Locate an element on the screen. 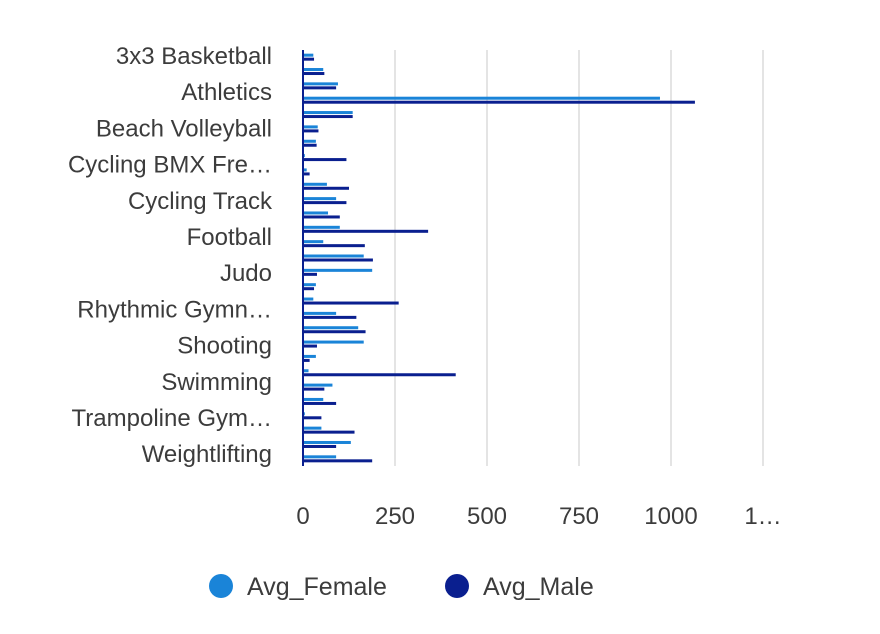  y-tick-label: Football is located at coordinates (229, 237).